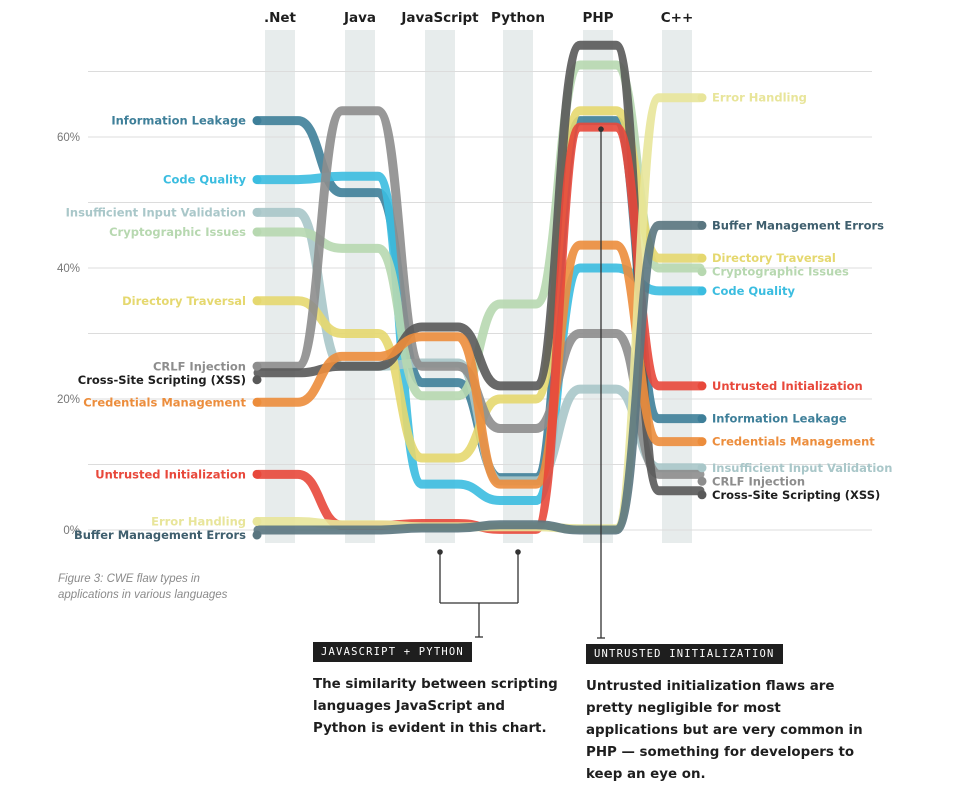  What do you see at coordinates (257, 521) in the screenshot?
I see `left-dot-error-handling` at bounding box center [257, 521].